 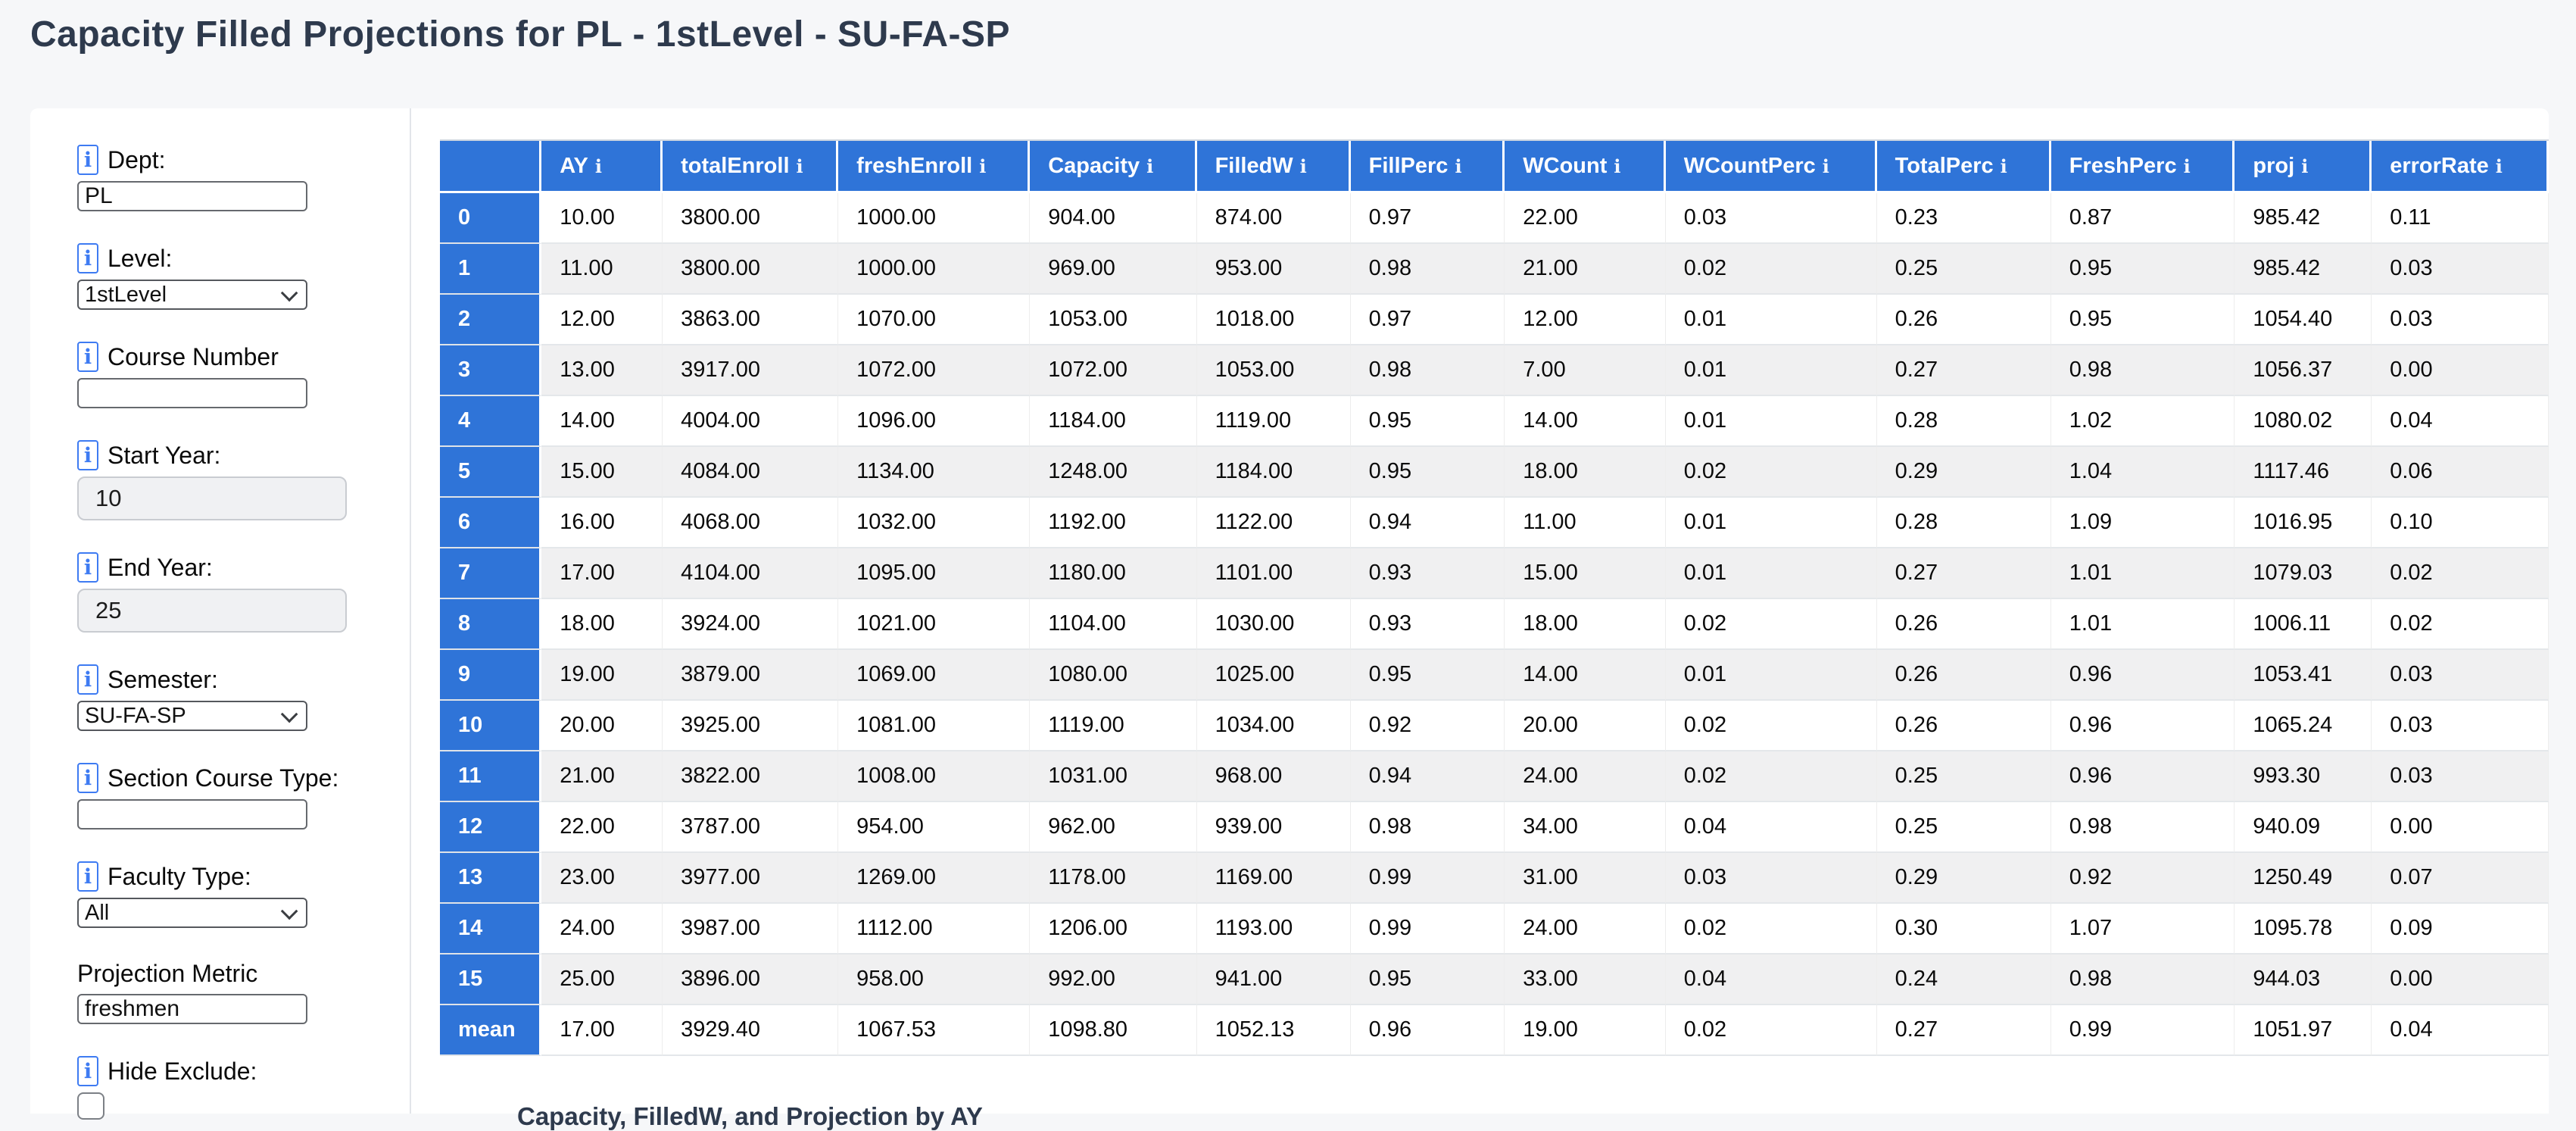 What do you see at coordinates (1963, 979) in the screenshot?
I see `cell-TotalPerc: 0.24` at bounding box center [1963, 979].